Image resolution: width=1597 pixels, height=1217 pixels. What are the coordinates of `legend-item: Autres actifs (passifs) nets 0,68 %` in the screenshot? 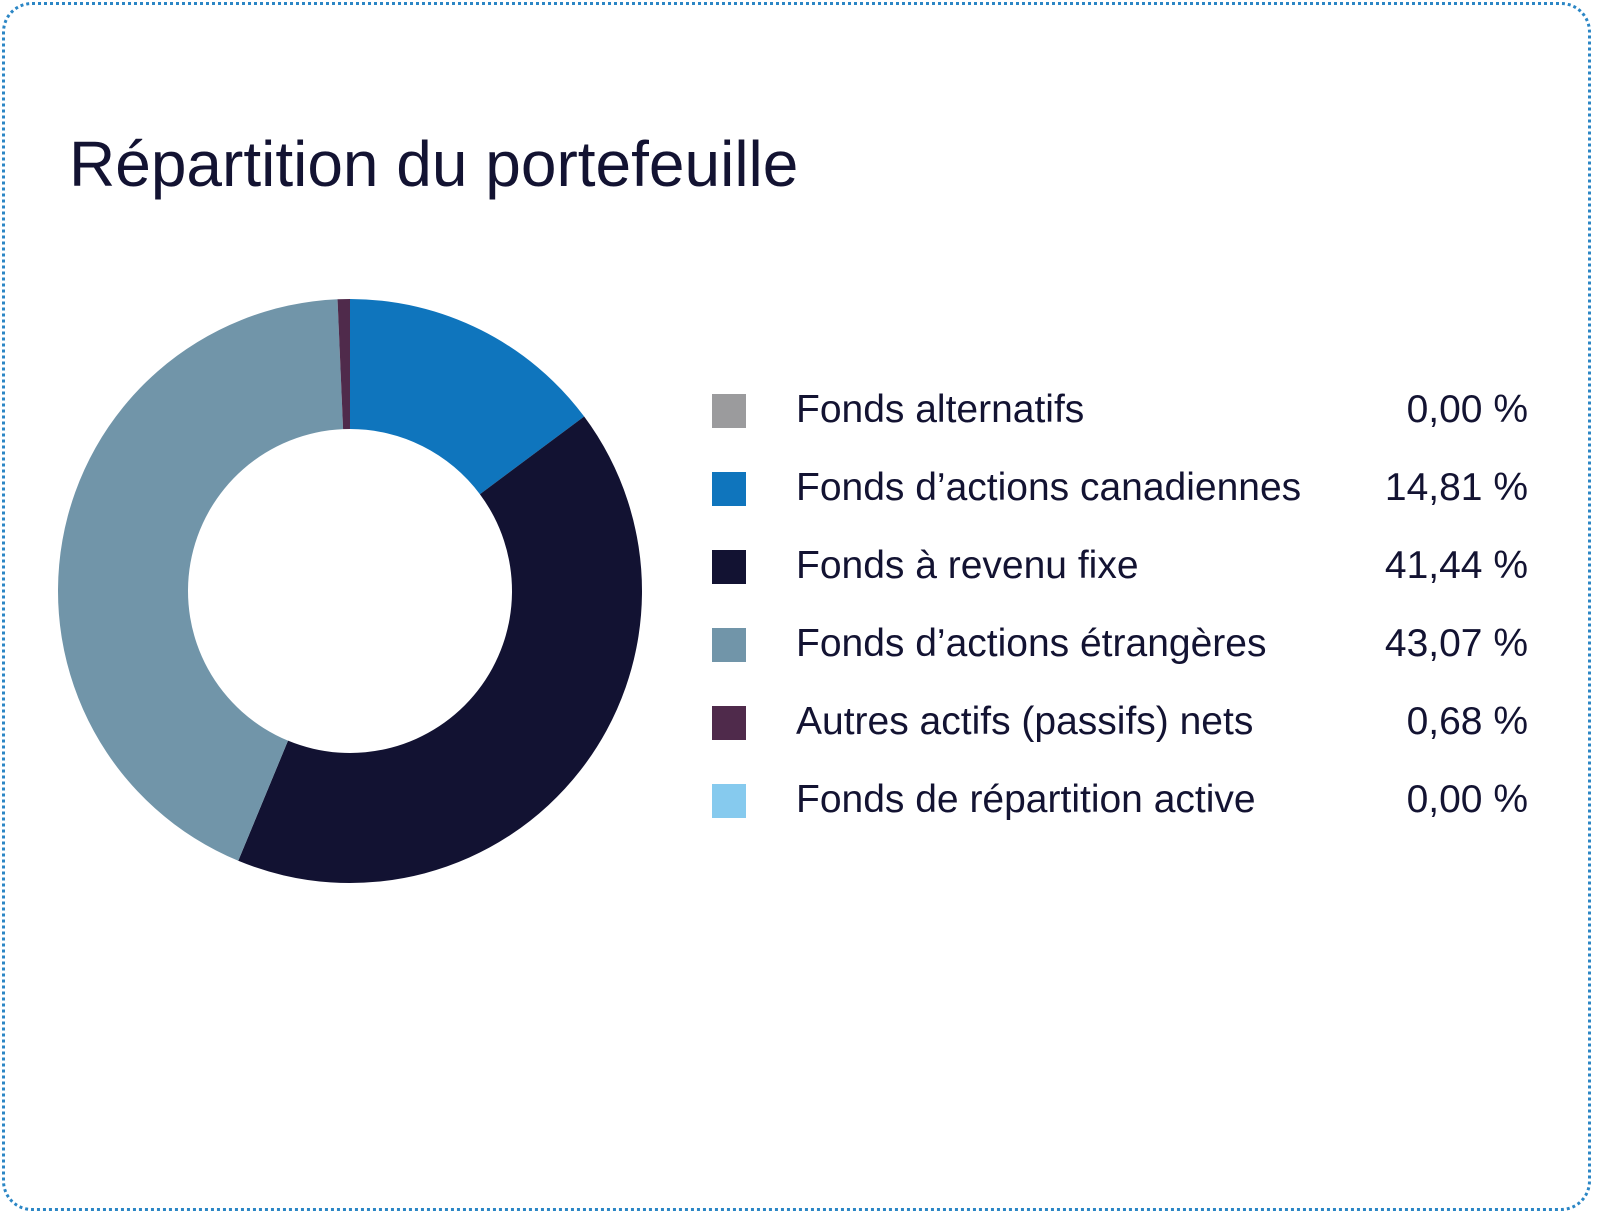 It's located at (1120, 731).